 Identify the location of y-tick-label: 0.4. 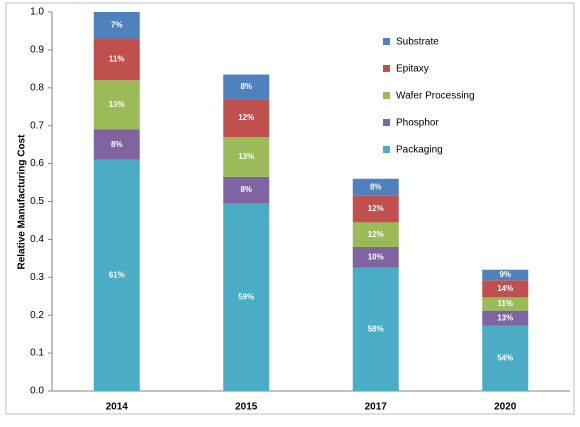
(37, 239).